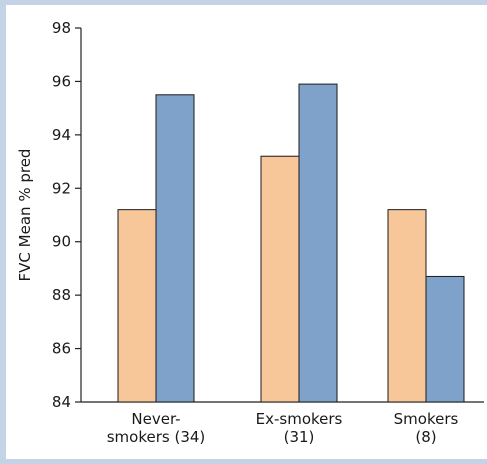 The height and width of the screenshot is (464, 487). What do you see at coordinates (61, 295) in the screenshot?
I see `y-tick-label: 88` at bounding box center [61, 295].